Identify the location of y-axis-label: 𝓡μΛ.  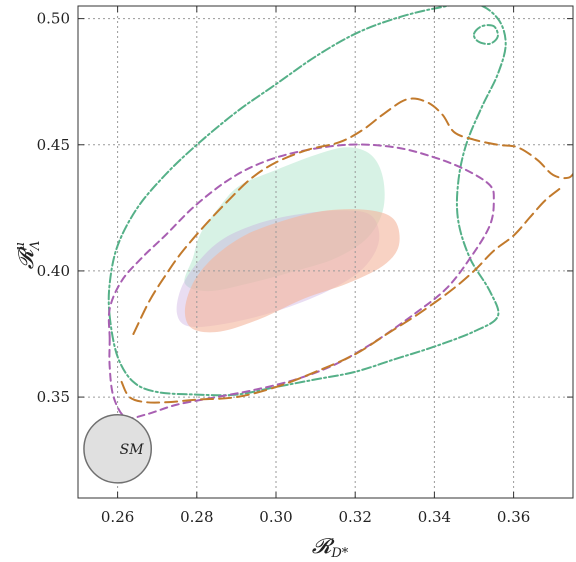
(28, 255).